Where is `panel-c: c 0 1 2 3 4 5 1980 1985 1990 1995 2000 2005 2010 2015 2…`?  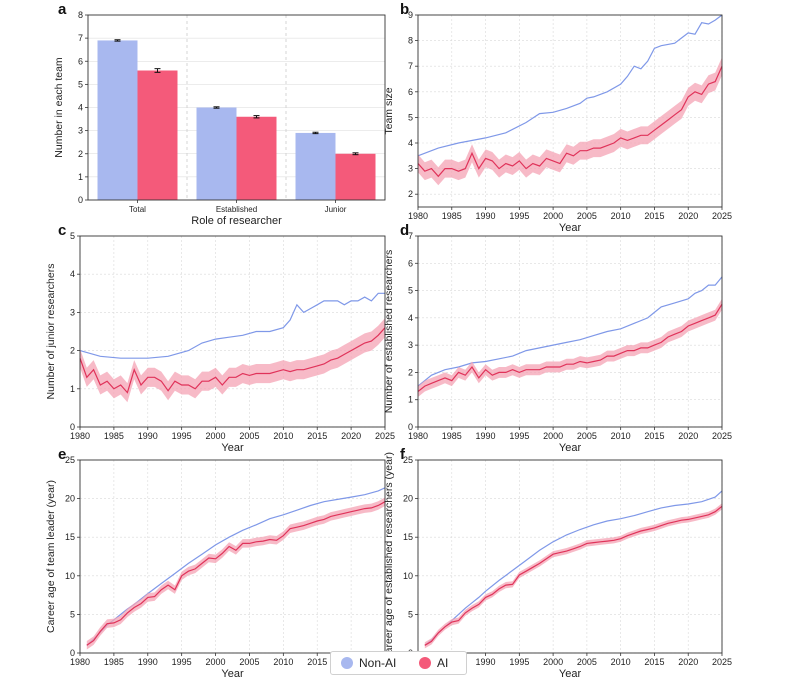
panel-c: c 0 1 2 3 4 5 1980 1985 1990 1995 2000 2005 2010 2015 2… is located at coordinates (220, 338).